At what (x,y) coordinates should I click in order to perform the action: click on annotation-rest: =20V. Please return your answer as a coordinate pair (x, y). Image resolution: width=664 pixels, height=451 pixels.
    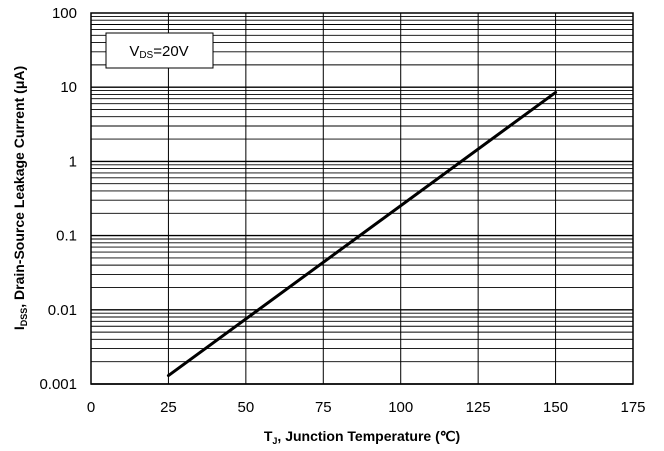
    Looking at the image, I should click on (170, 51).